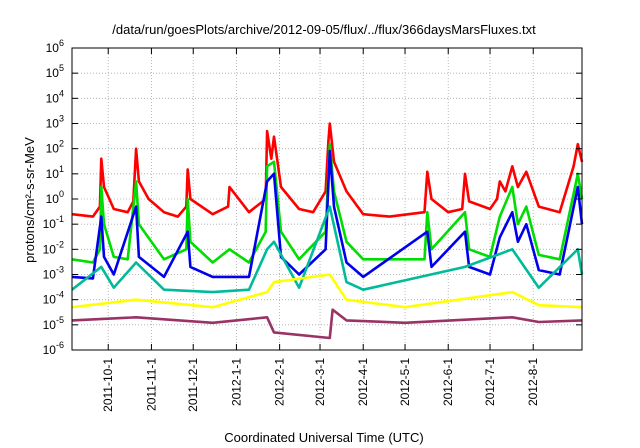  What do you see at coordinates (61, 43) in the screenshot?
I see `y-tick-exponent: 6` at bounding box center [61, 43].